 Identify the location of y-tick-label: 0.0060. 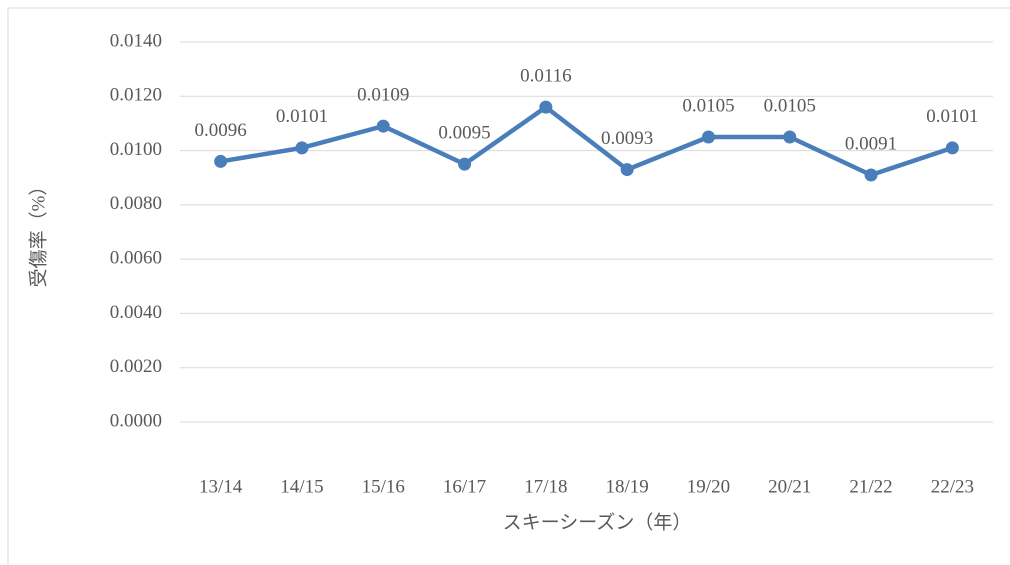
(136, 258).